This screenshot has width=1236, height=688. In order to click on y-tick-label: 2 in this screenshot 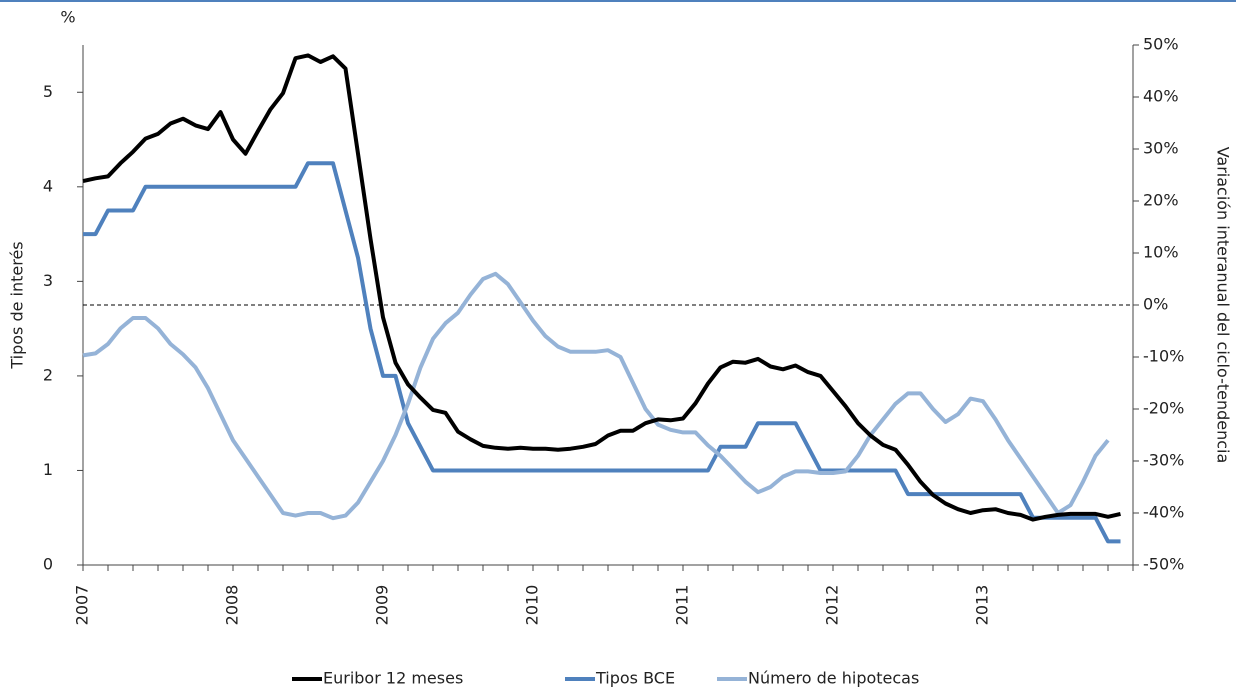, I will do `click(48, 374)`.